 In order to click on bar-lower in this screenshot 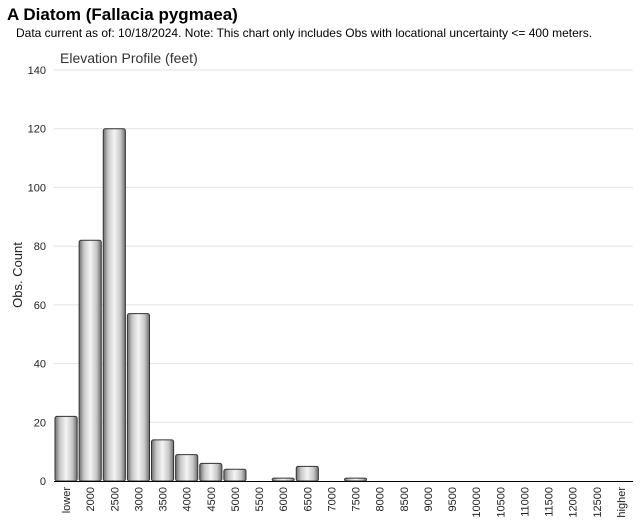, I will do `click(66, 448)`.